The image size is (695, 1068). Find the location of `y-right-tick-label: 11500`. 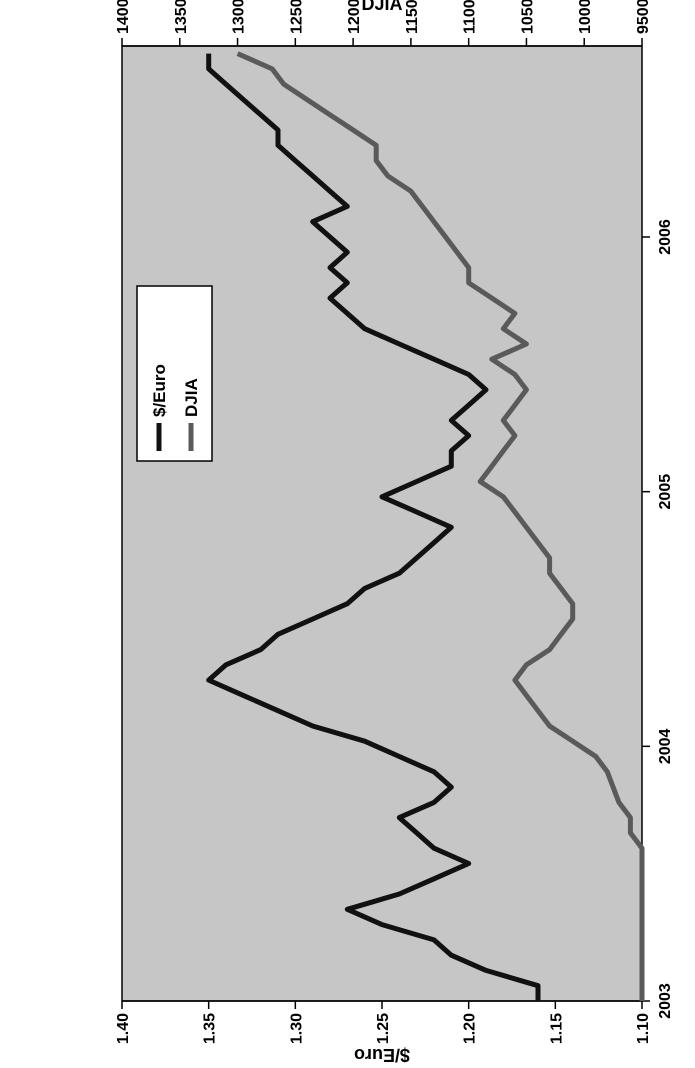

y-right-tick-label: 11500 is located at coordinates (412, 17).